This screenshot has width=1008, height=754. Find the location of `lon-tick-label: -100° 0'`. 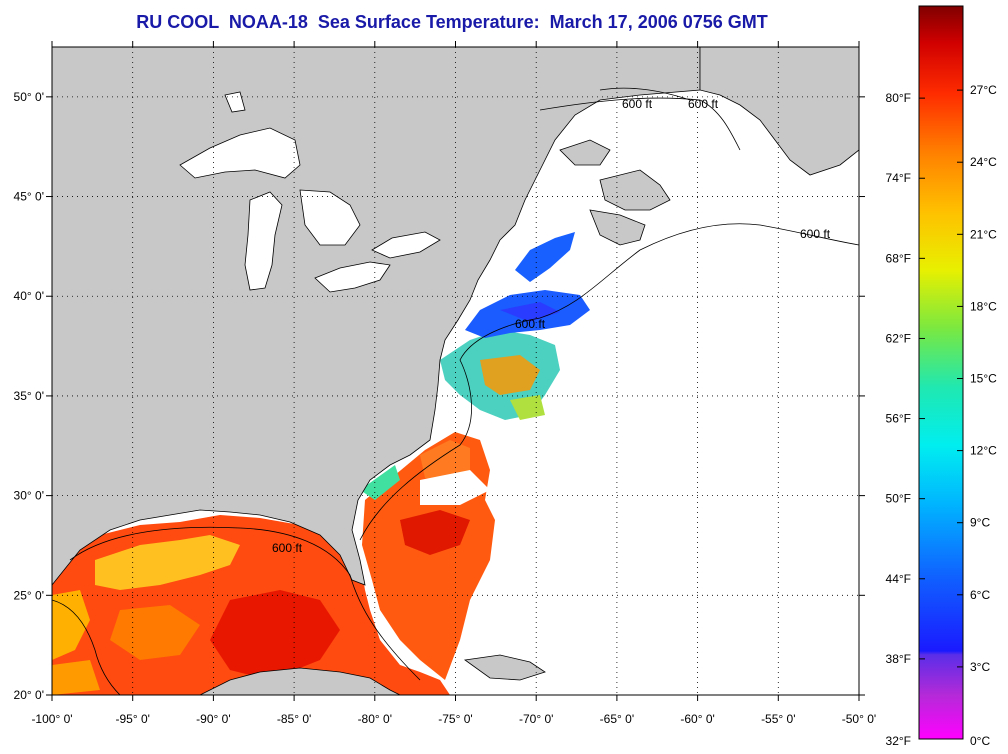

lon-tick-label: -100° 0' is located at coordinates (51, 719).